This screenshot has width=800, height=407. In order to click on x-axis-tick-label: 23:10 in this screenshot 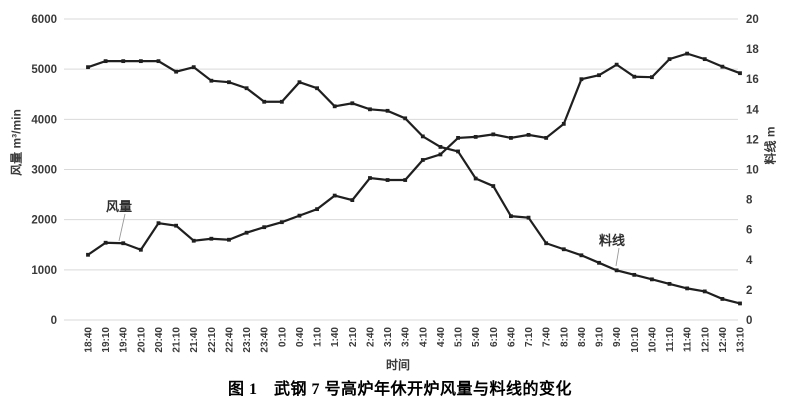, I will do `click(247, 340)`.